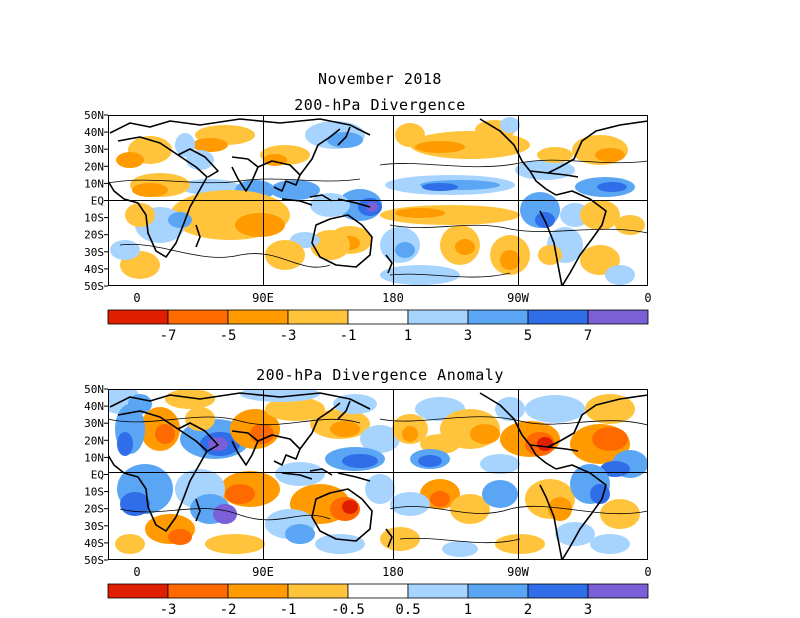 The image size is (800, 618). What do you see at coordinates (318, 317) in the screenshot?
I see `colorbar-swatch-neg1` at bounding box center [318, 317].